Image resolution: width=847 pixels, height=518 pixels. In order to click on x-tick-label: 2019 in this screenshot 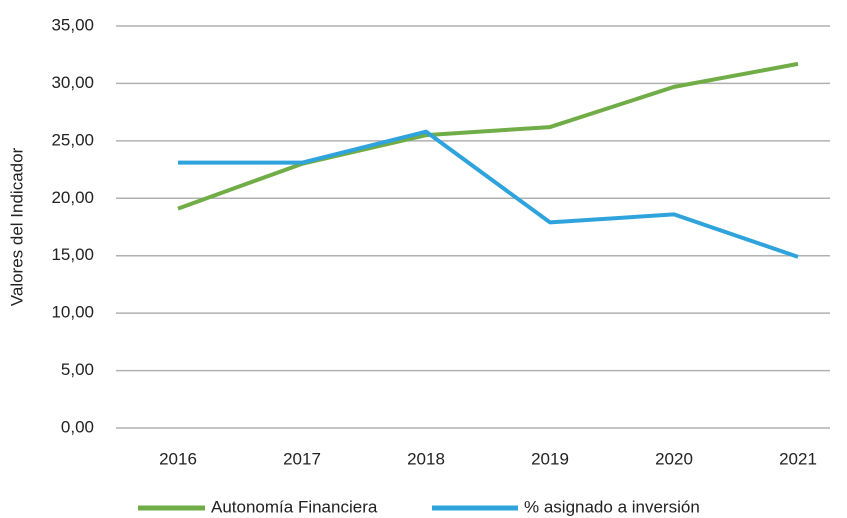, I will do `click(550, 458)`.